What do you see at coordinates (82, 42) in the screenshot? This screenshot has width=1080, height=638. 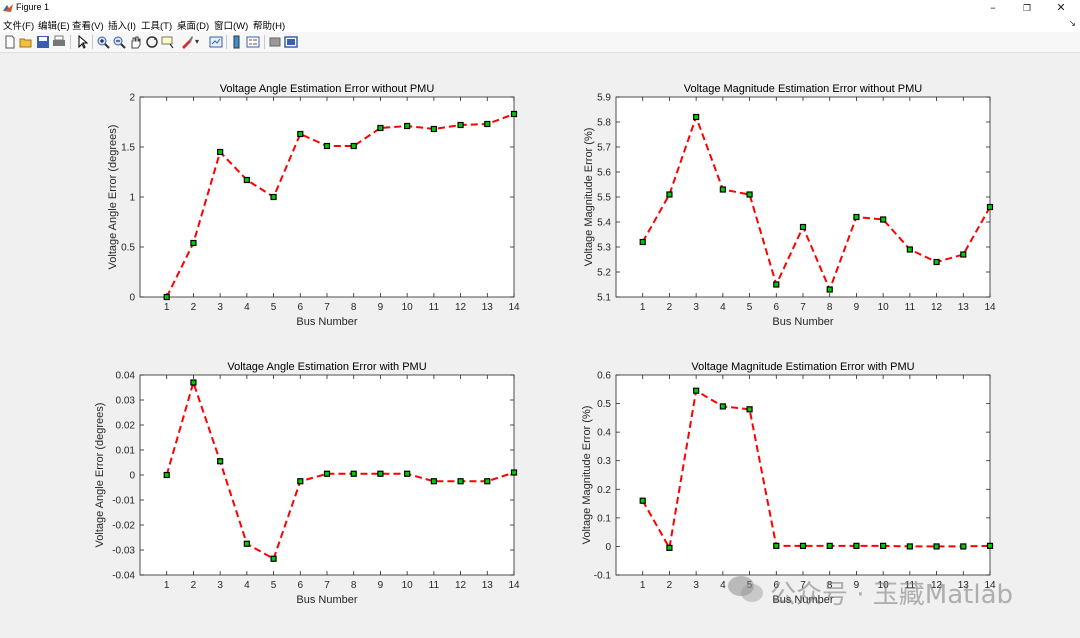 I see `pointer-icon` at bounding box center [82, 42].